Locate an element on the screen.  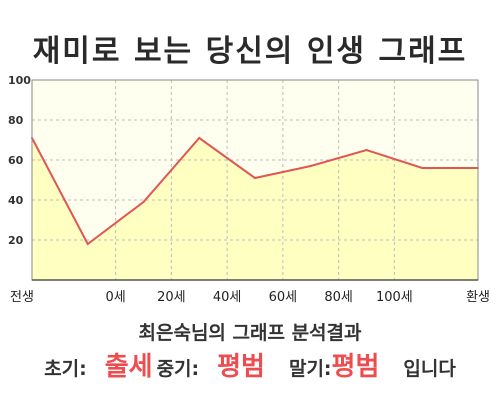
chart-title: 재미로 보는 당신의 인생 그래프 is located at coordinates (250, 51).